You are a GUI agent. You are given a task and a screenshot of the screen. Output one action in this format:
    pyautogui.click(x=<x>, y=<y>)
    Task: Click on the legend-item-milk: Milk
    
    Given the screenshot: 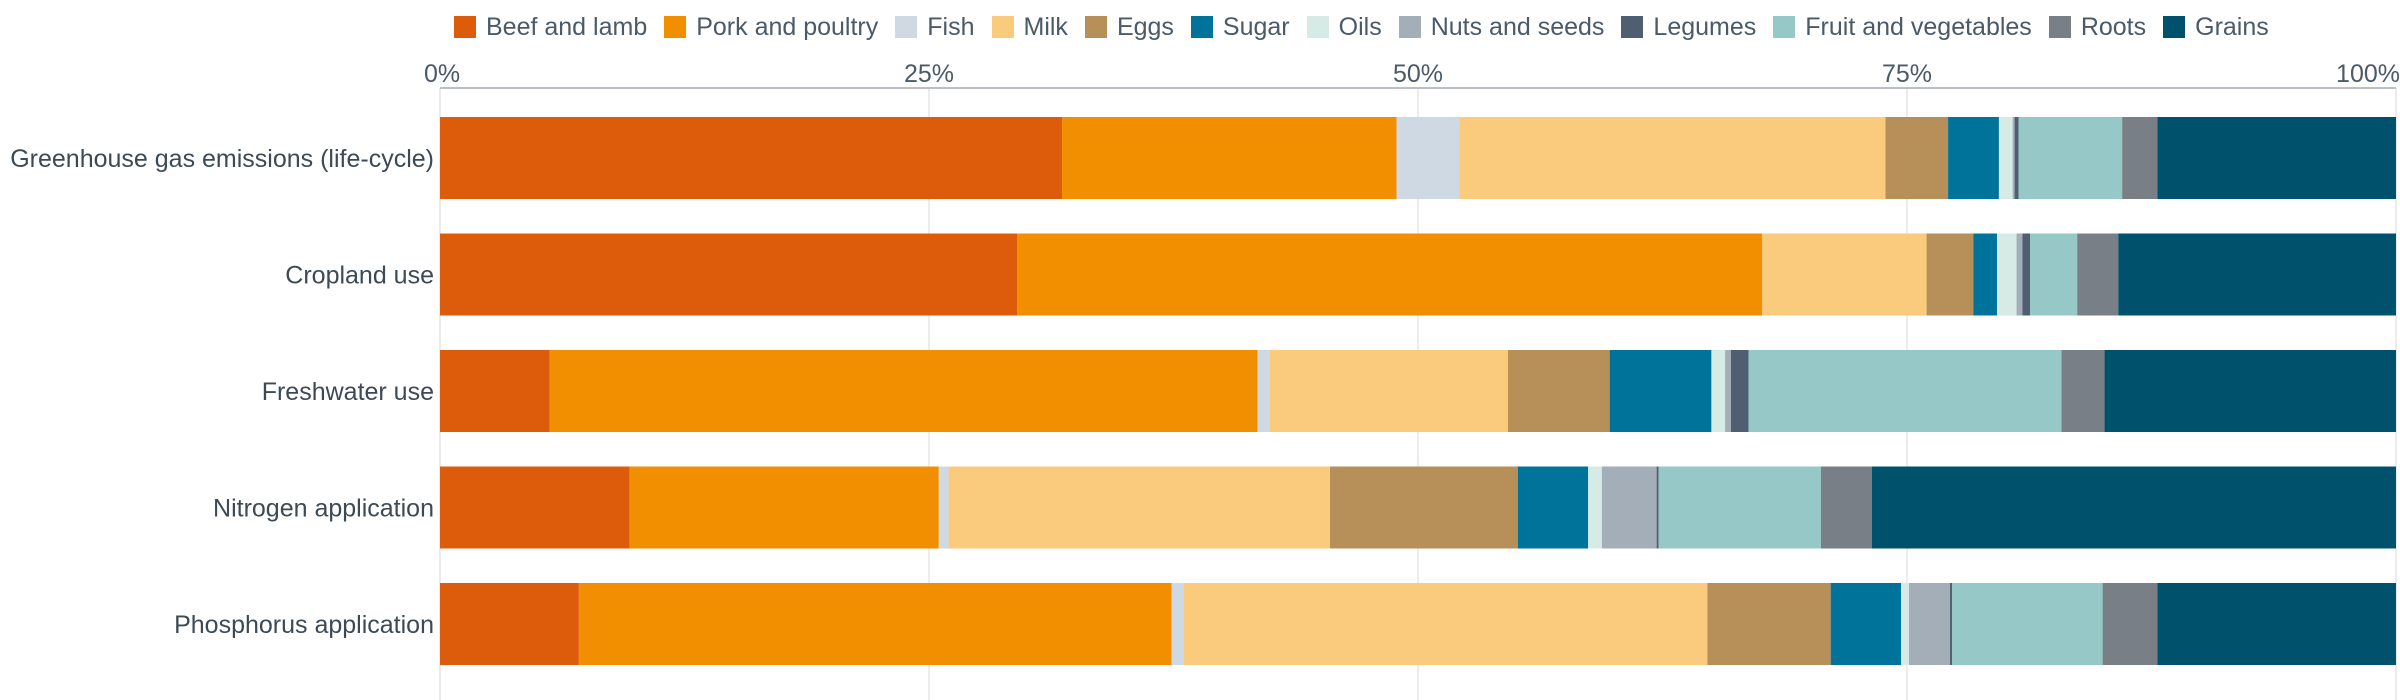 What is the action you would take?
    pyautogui.click(x=1029, y=27)
    